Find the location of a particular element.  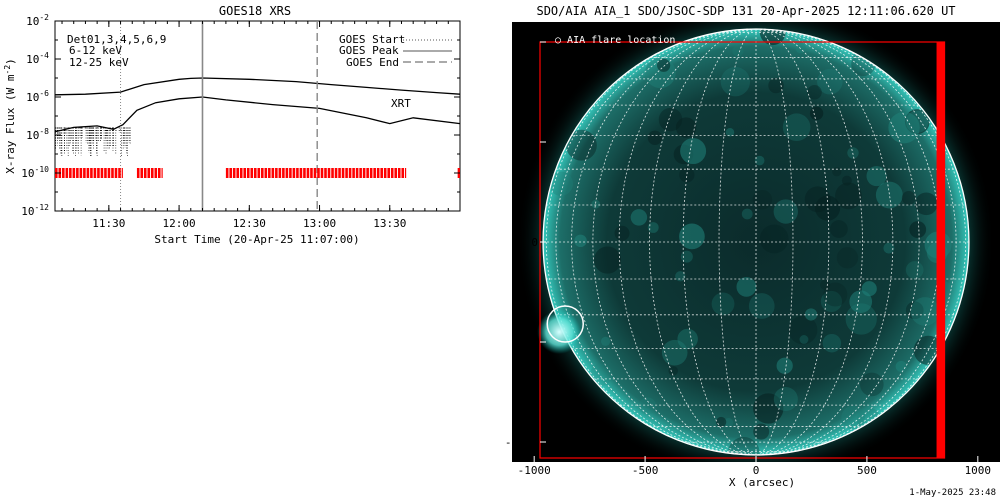

y-tick-label: 500 is located at coordinates (528, 142).